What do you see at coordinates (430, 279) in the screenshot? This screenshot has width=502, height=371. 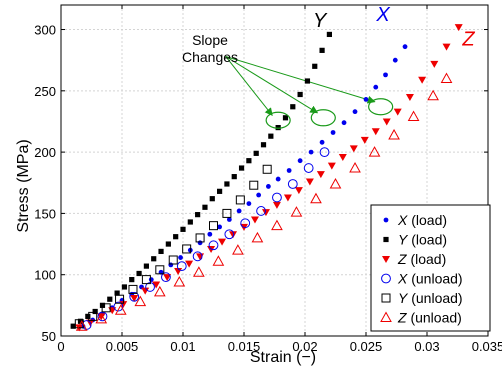 I see `legend-entry: X (unload)` at bounding box center [430, 279].